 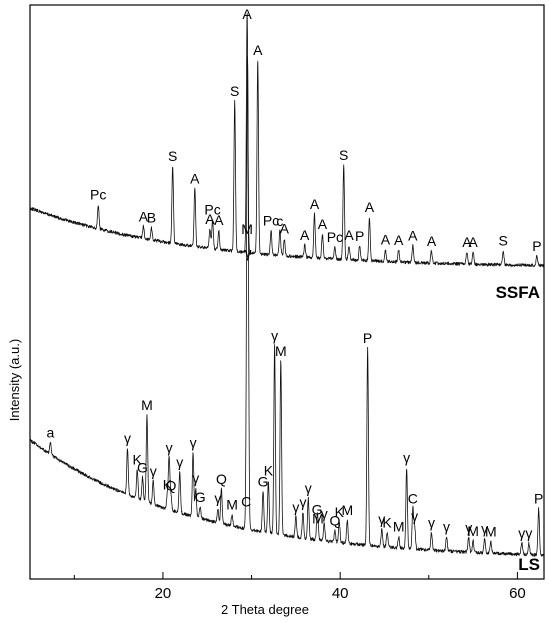 I want to click on peak-label-ssfa-9: A, so click(x=247, y=14).